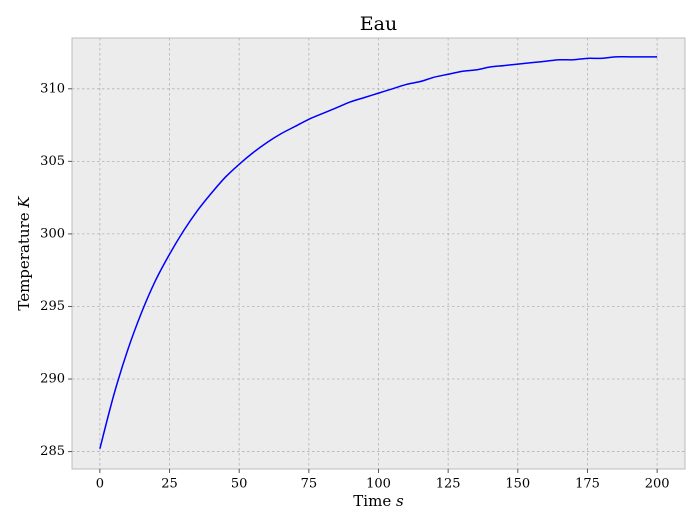 Image resolution: width=700 pixels, height=530 pixels. Describe the element at coordinates (52, 233) in the screenshot. I see `y-tick-label: 300` at that location.